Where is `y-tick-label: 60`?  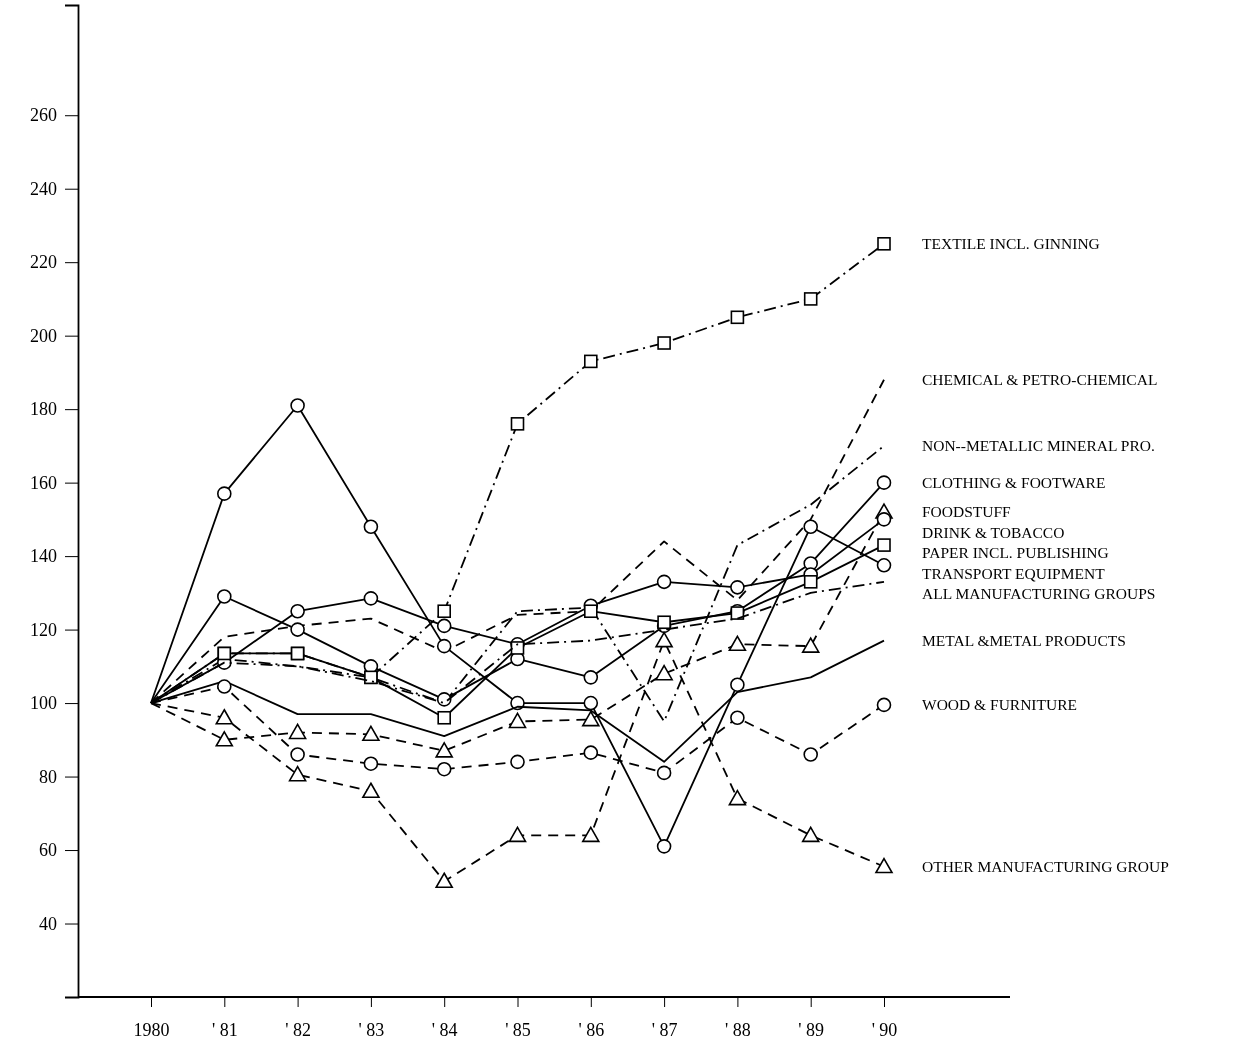 y-tick-label: 60 is located at coordinates (48, 850).